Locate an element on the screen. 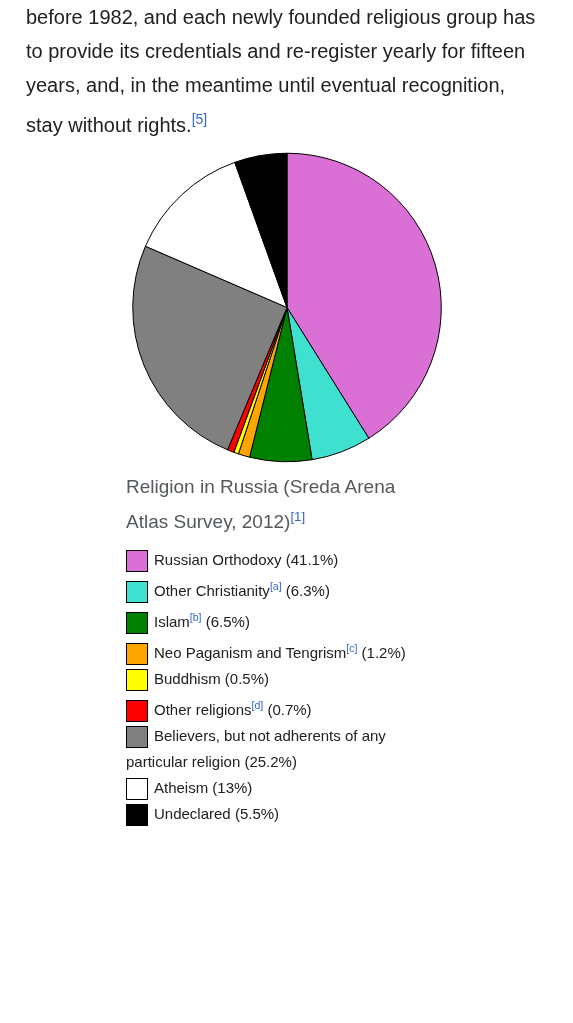 Image resolution: width=573 pixels, height=1023 pixels. text: before 1982, and each newly founded religious group has to provide its credentials and re-register yearly for fifteen years, and, in the meantime until eventual recognition, stay without rights.$^{[5]}$ is located at coordinates (281, 71).